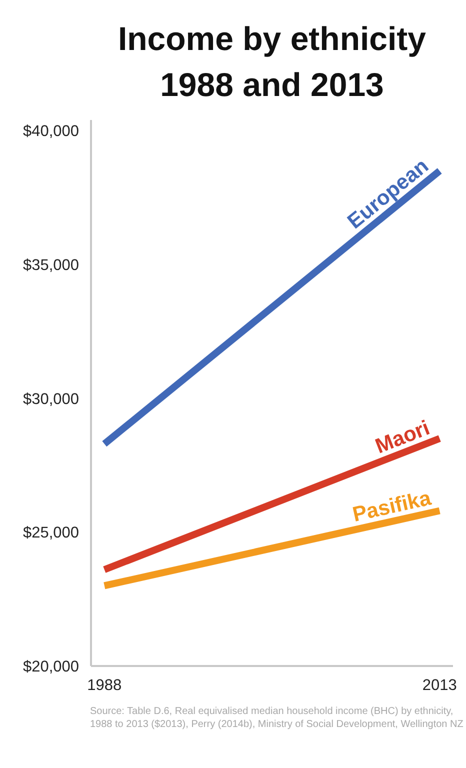 The height and width of the screenshot is (768, 466). What do you see at coordinates (51, 131) in the screenshot?
I see `y-tick-label: $40,000` at bounding box center [51, 131].